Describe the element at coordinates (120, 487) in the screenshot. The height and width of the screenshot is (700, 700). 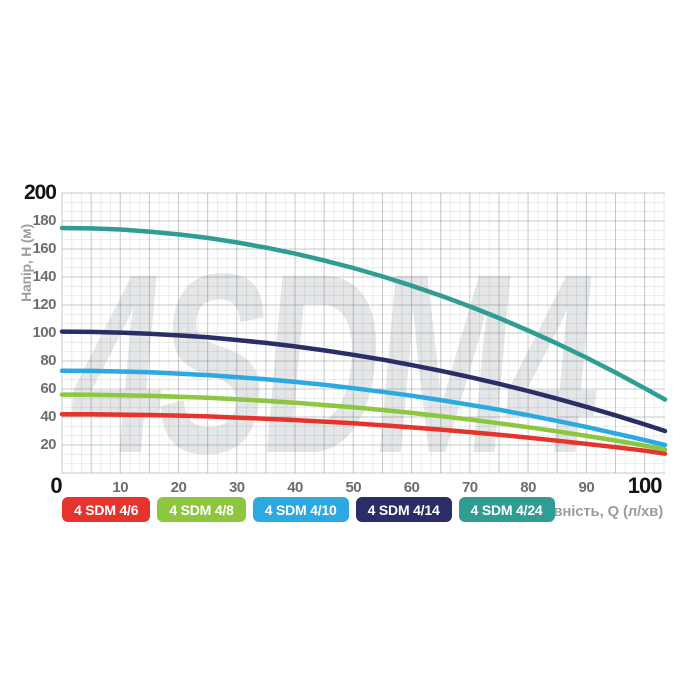
I see `x-tick-label: 10` at that location.